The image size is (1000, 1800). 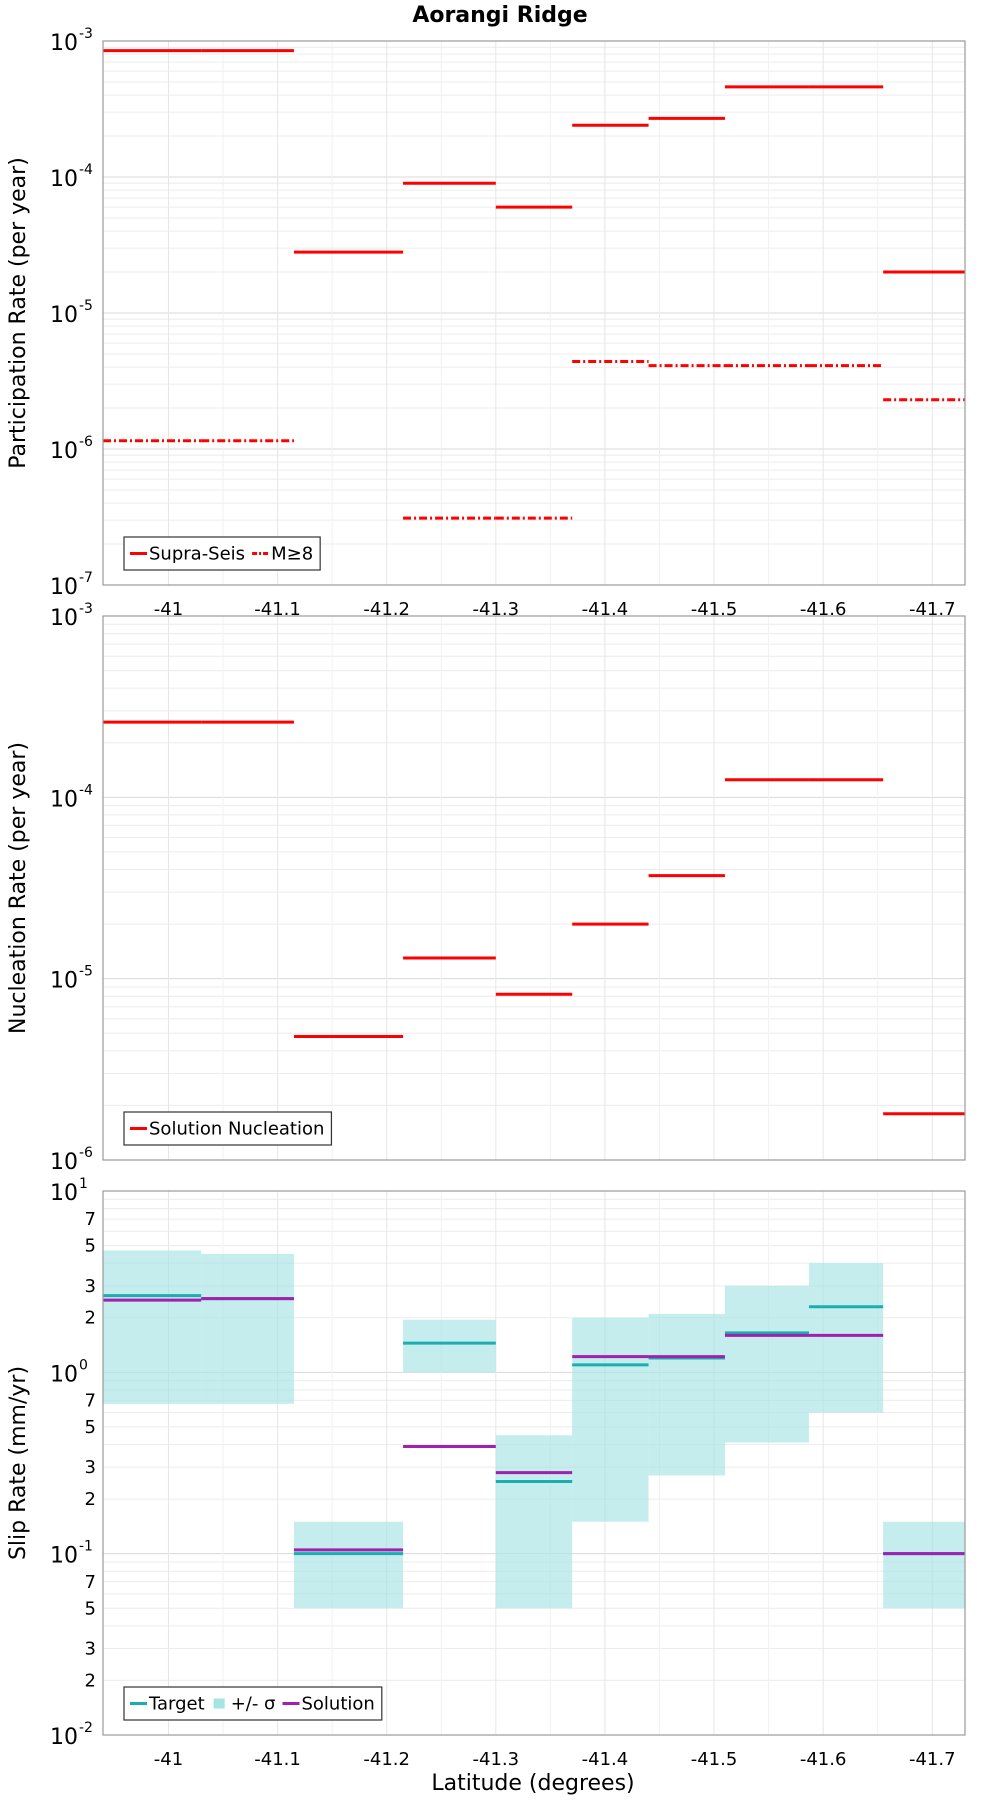 I want to click on y-tick-exponent: 0, so click(x=83, y=1365).